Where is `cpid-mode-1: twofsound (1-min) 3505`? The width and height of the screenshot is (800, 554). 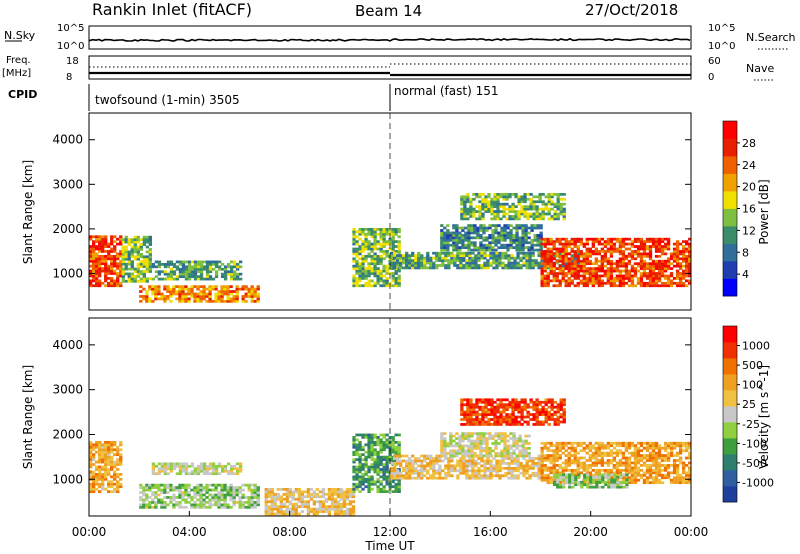
cpid-mode-1: twofsound (1-min) 3505 is located at coordinates (167, 100).